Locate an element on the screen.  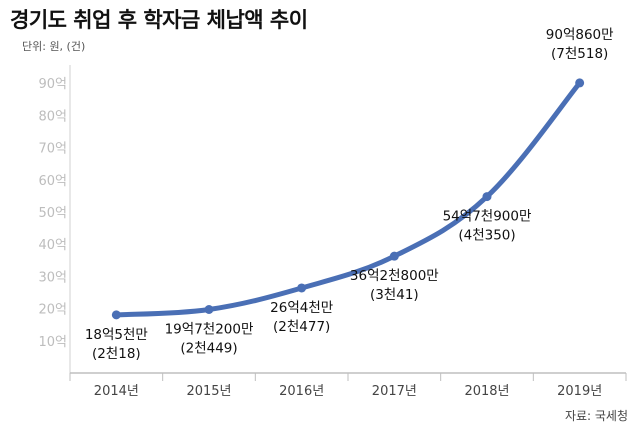
x-tick-label: 2017년 is located at coordinates (394, 391).